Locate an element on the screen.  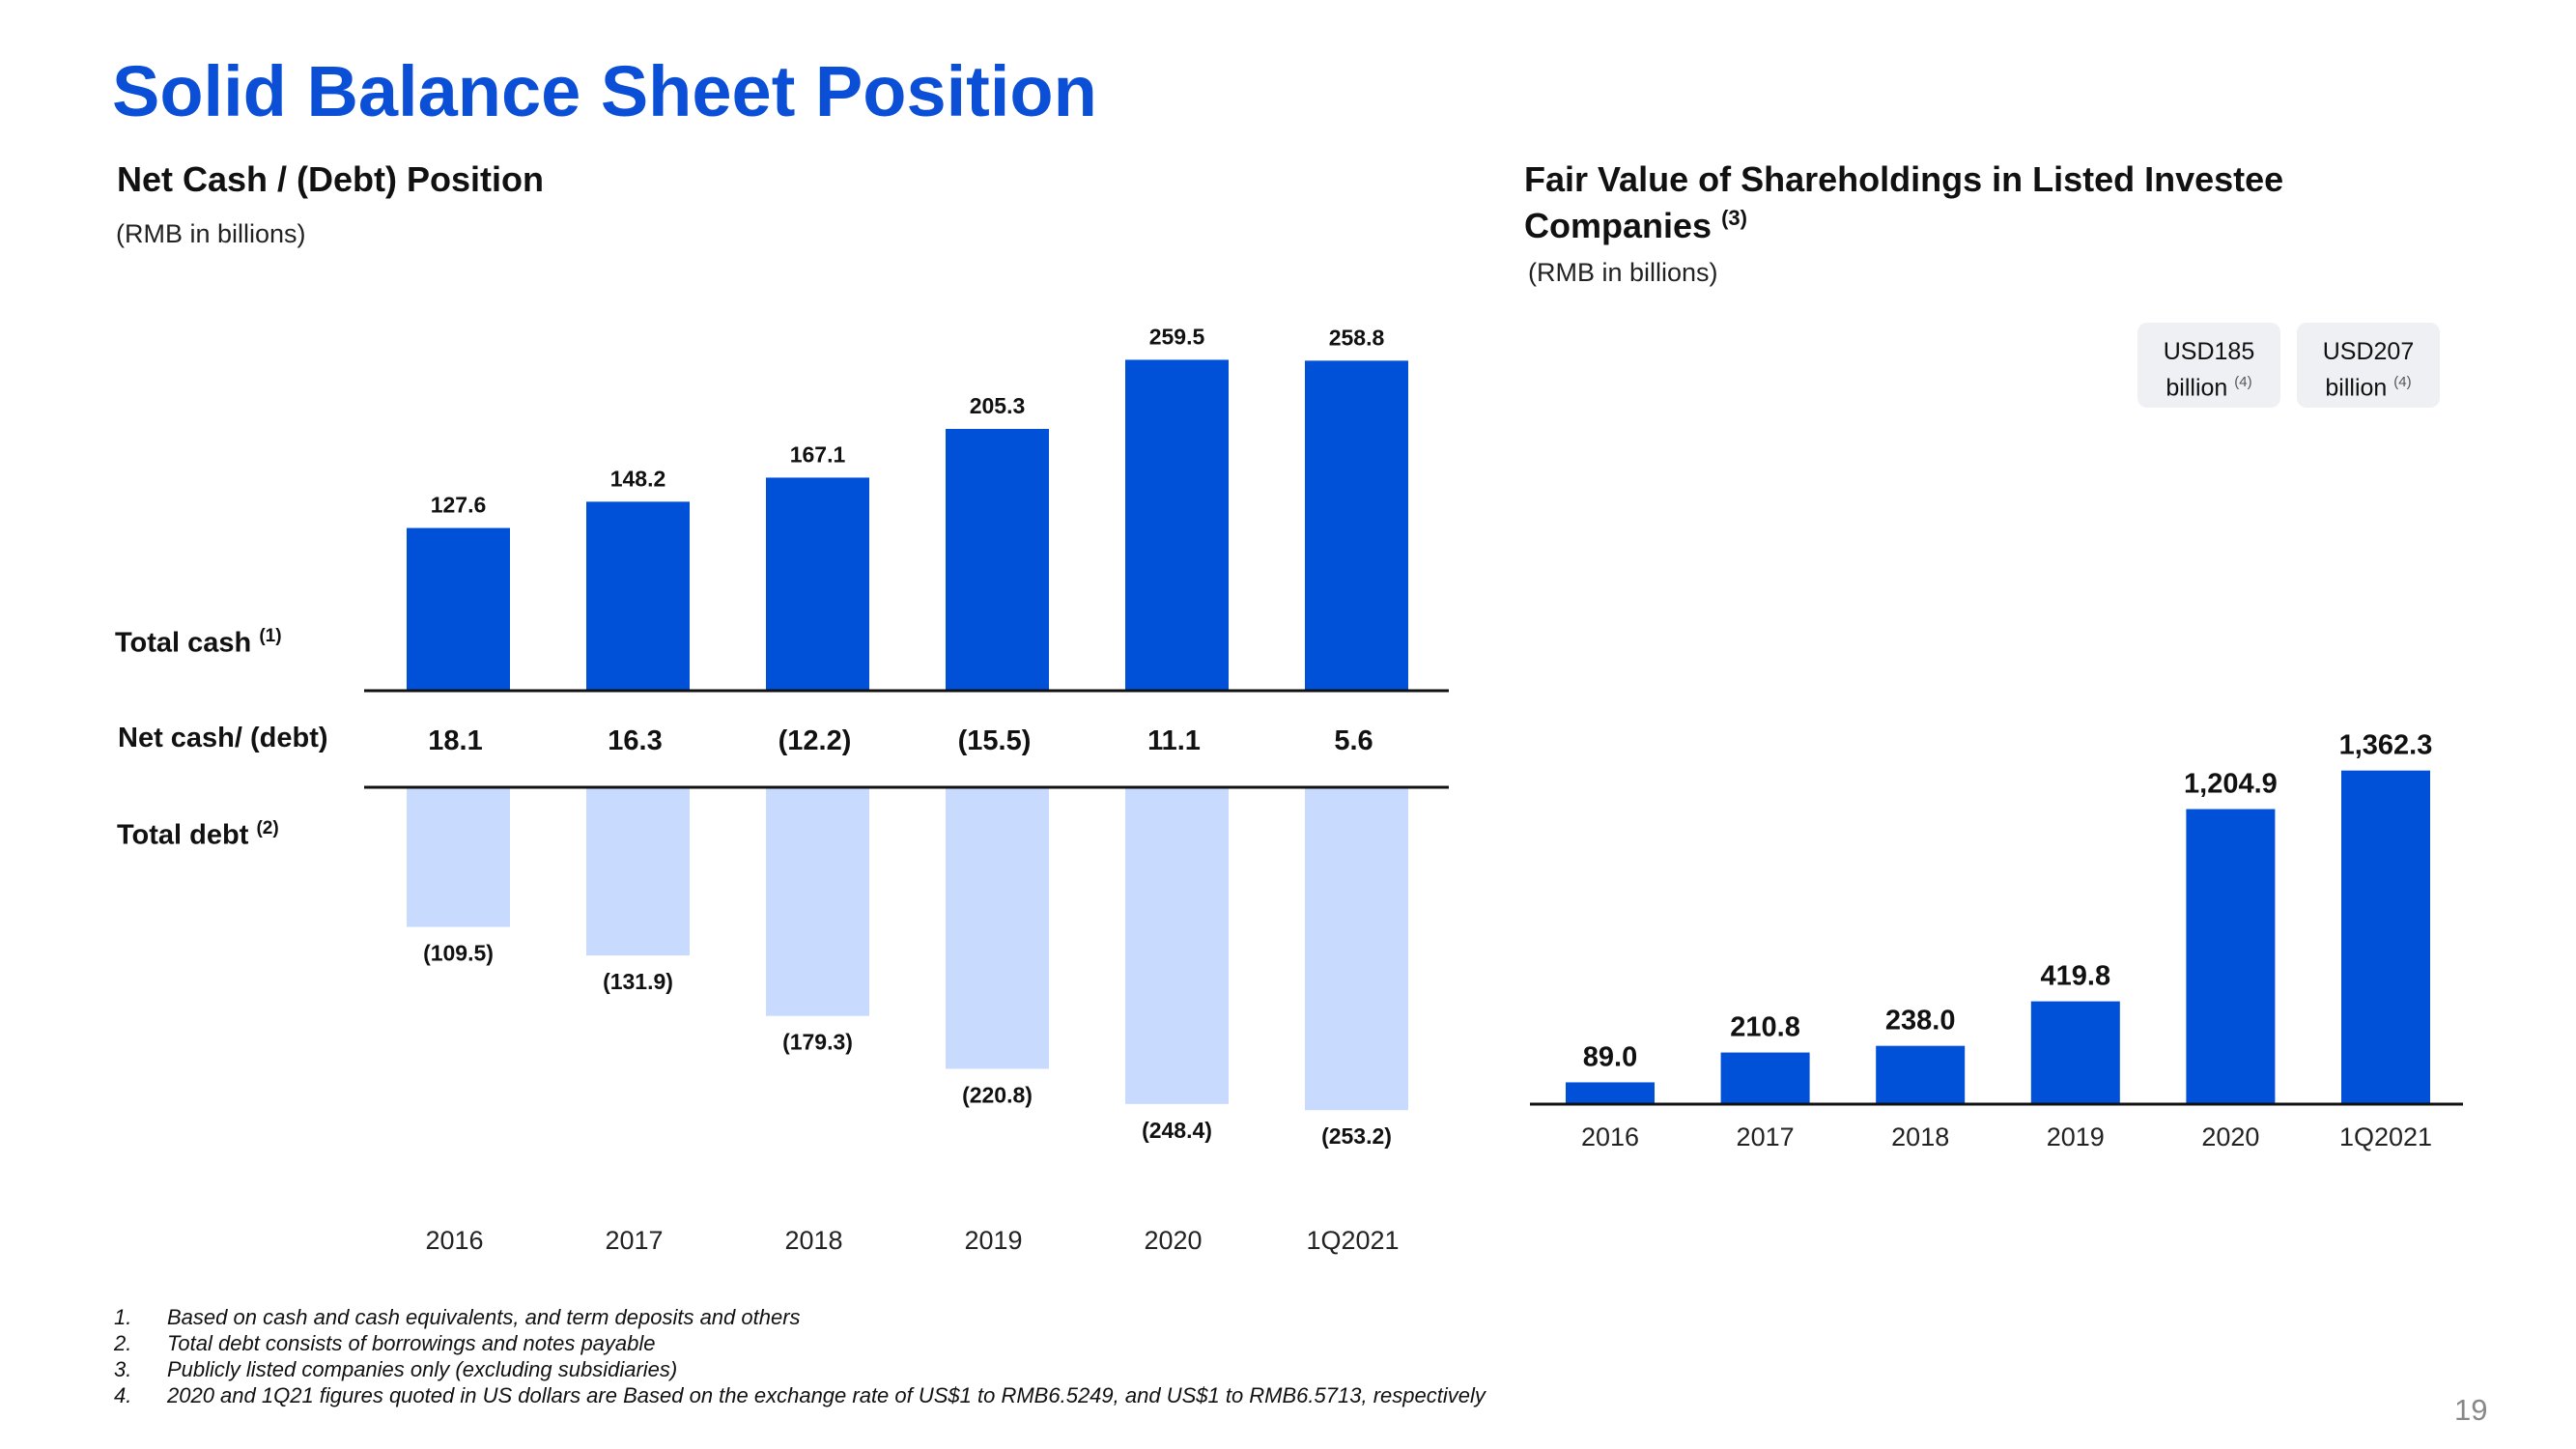
total-cash-label-2020: 259.5 is located at coordinates (1177, 336).